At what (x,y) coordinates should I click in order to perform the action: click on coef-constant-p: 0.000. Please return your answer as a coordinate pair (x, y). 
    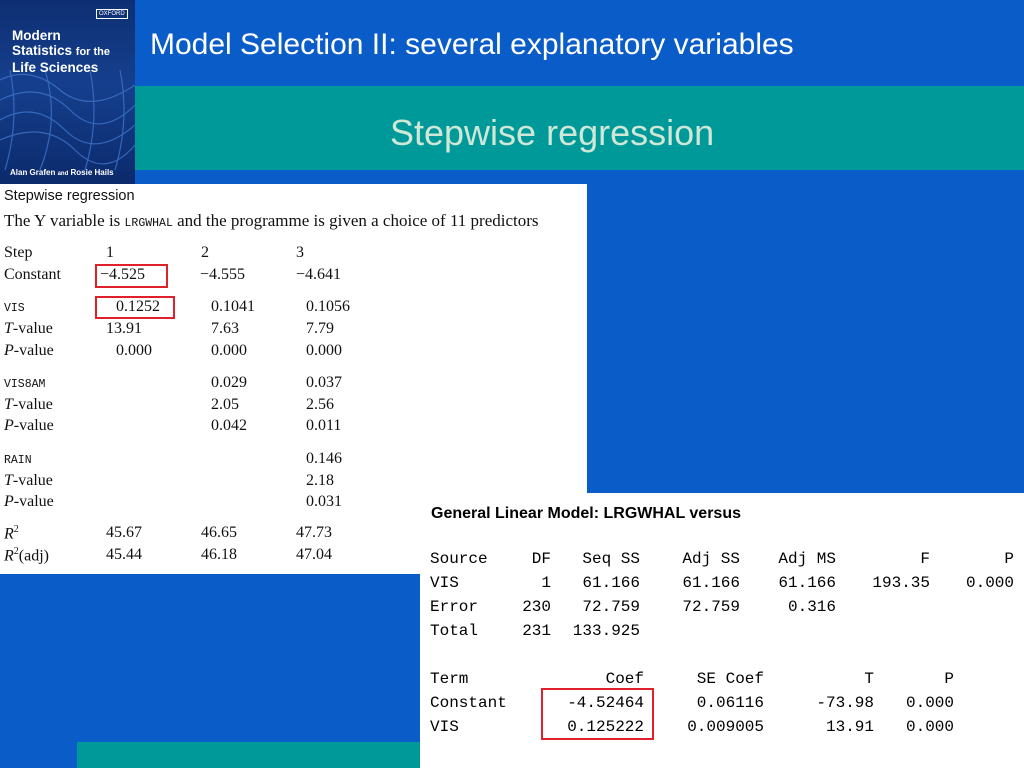
    Looking at the image, I should click on (929, 703).